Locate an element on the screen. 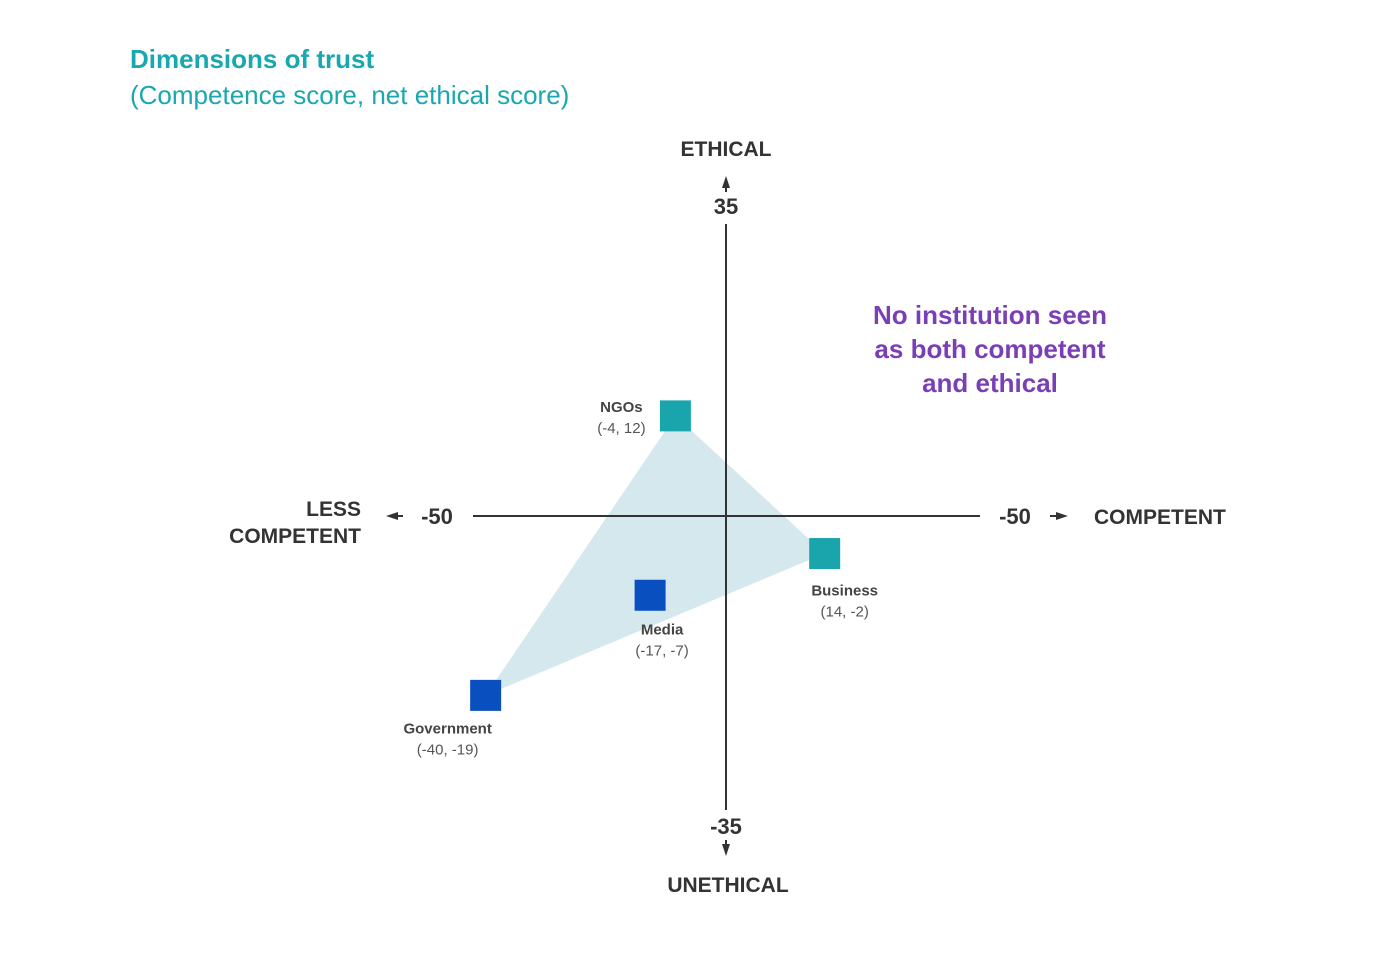 The image size is (1400, 958). annotation-line-3: and ethical is located at coordinates (990, 383).